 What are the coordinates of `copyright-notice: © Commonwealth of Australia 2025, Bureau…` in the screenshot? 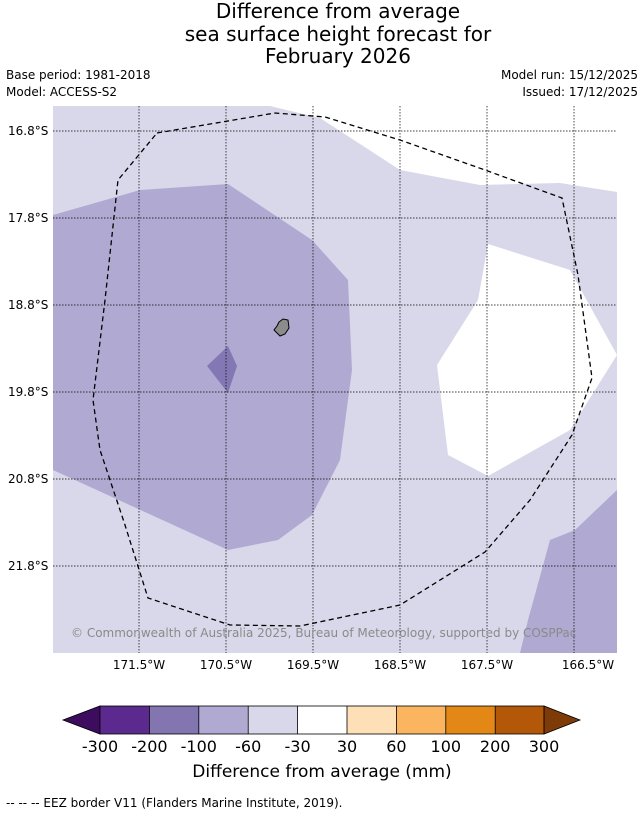 It's located at (324, 633).